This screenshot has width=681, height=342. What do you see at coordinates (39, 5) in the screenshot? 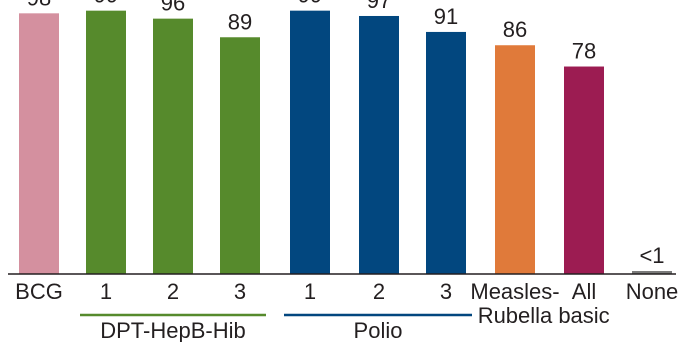
I see `value-label-0: 98` at bounding box center [39, 5].